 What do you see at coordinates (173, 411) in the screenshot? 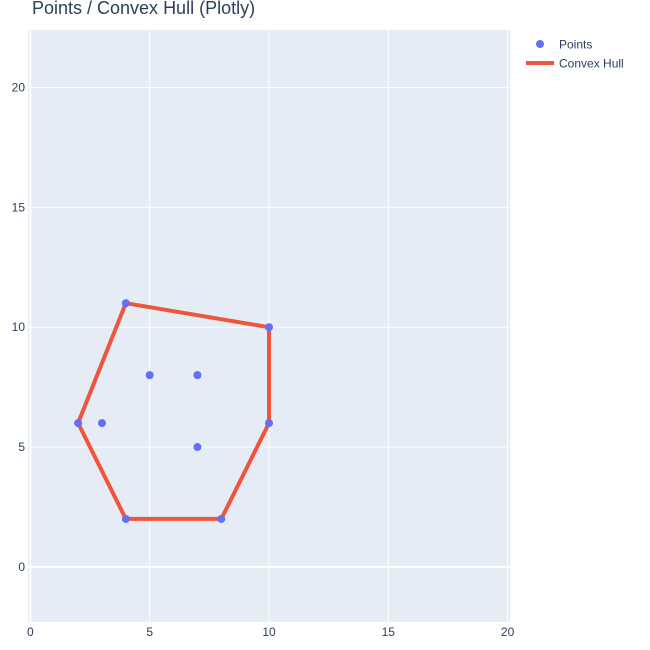
I see `points-series` at bounding box center [173, 411].